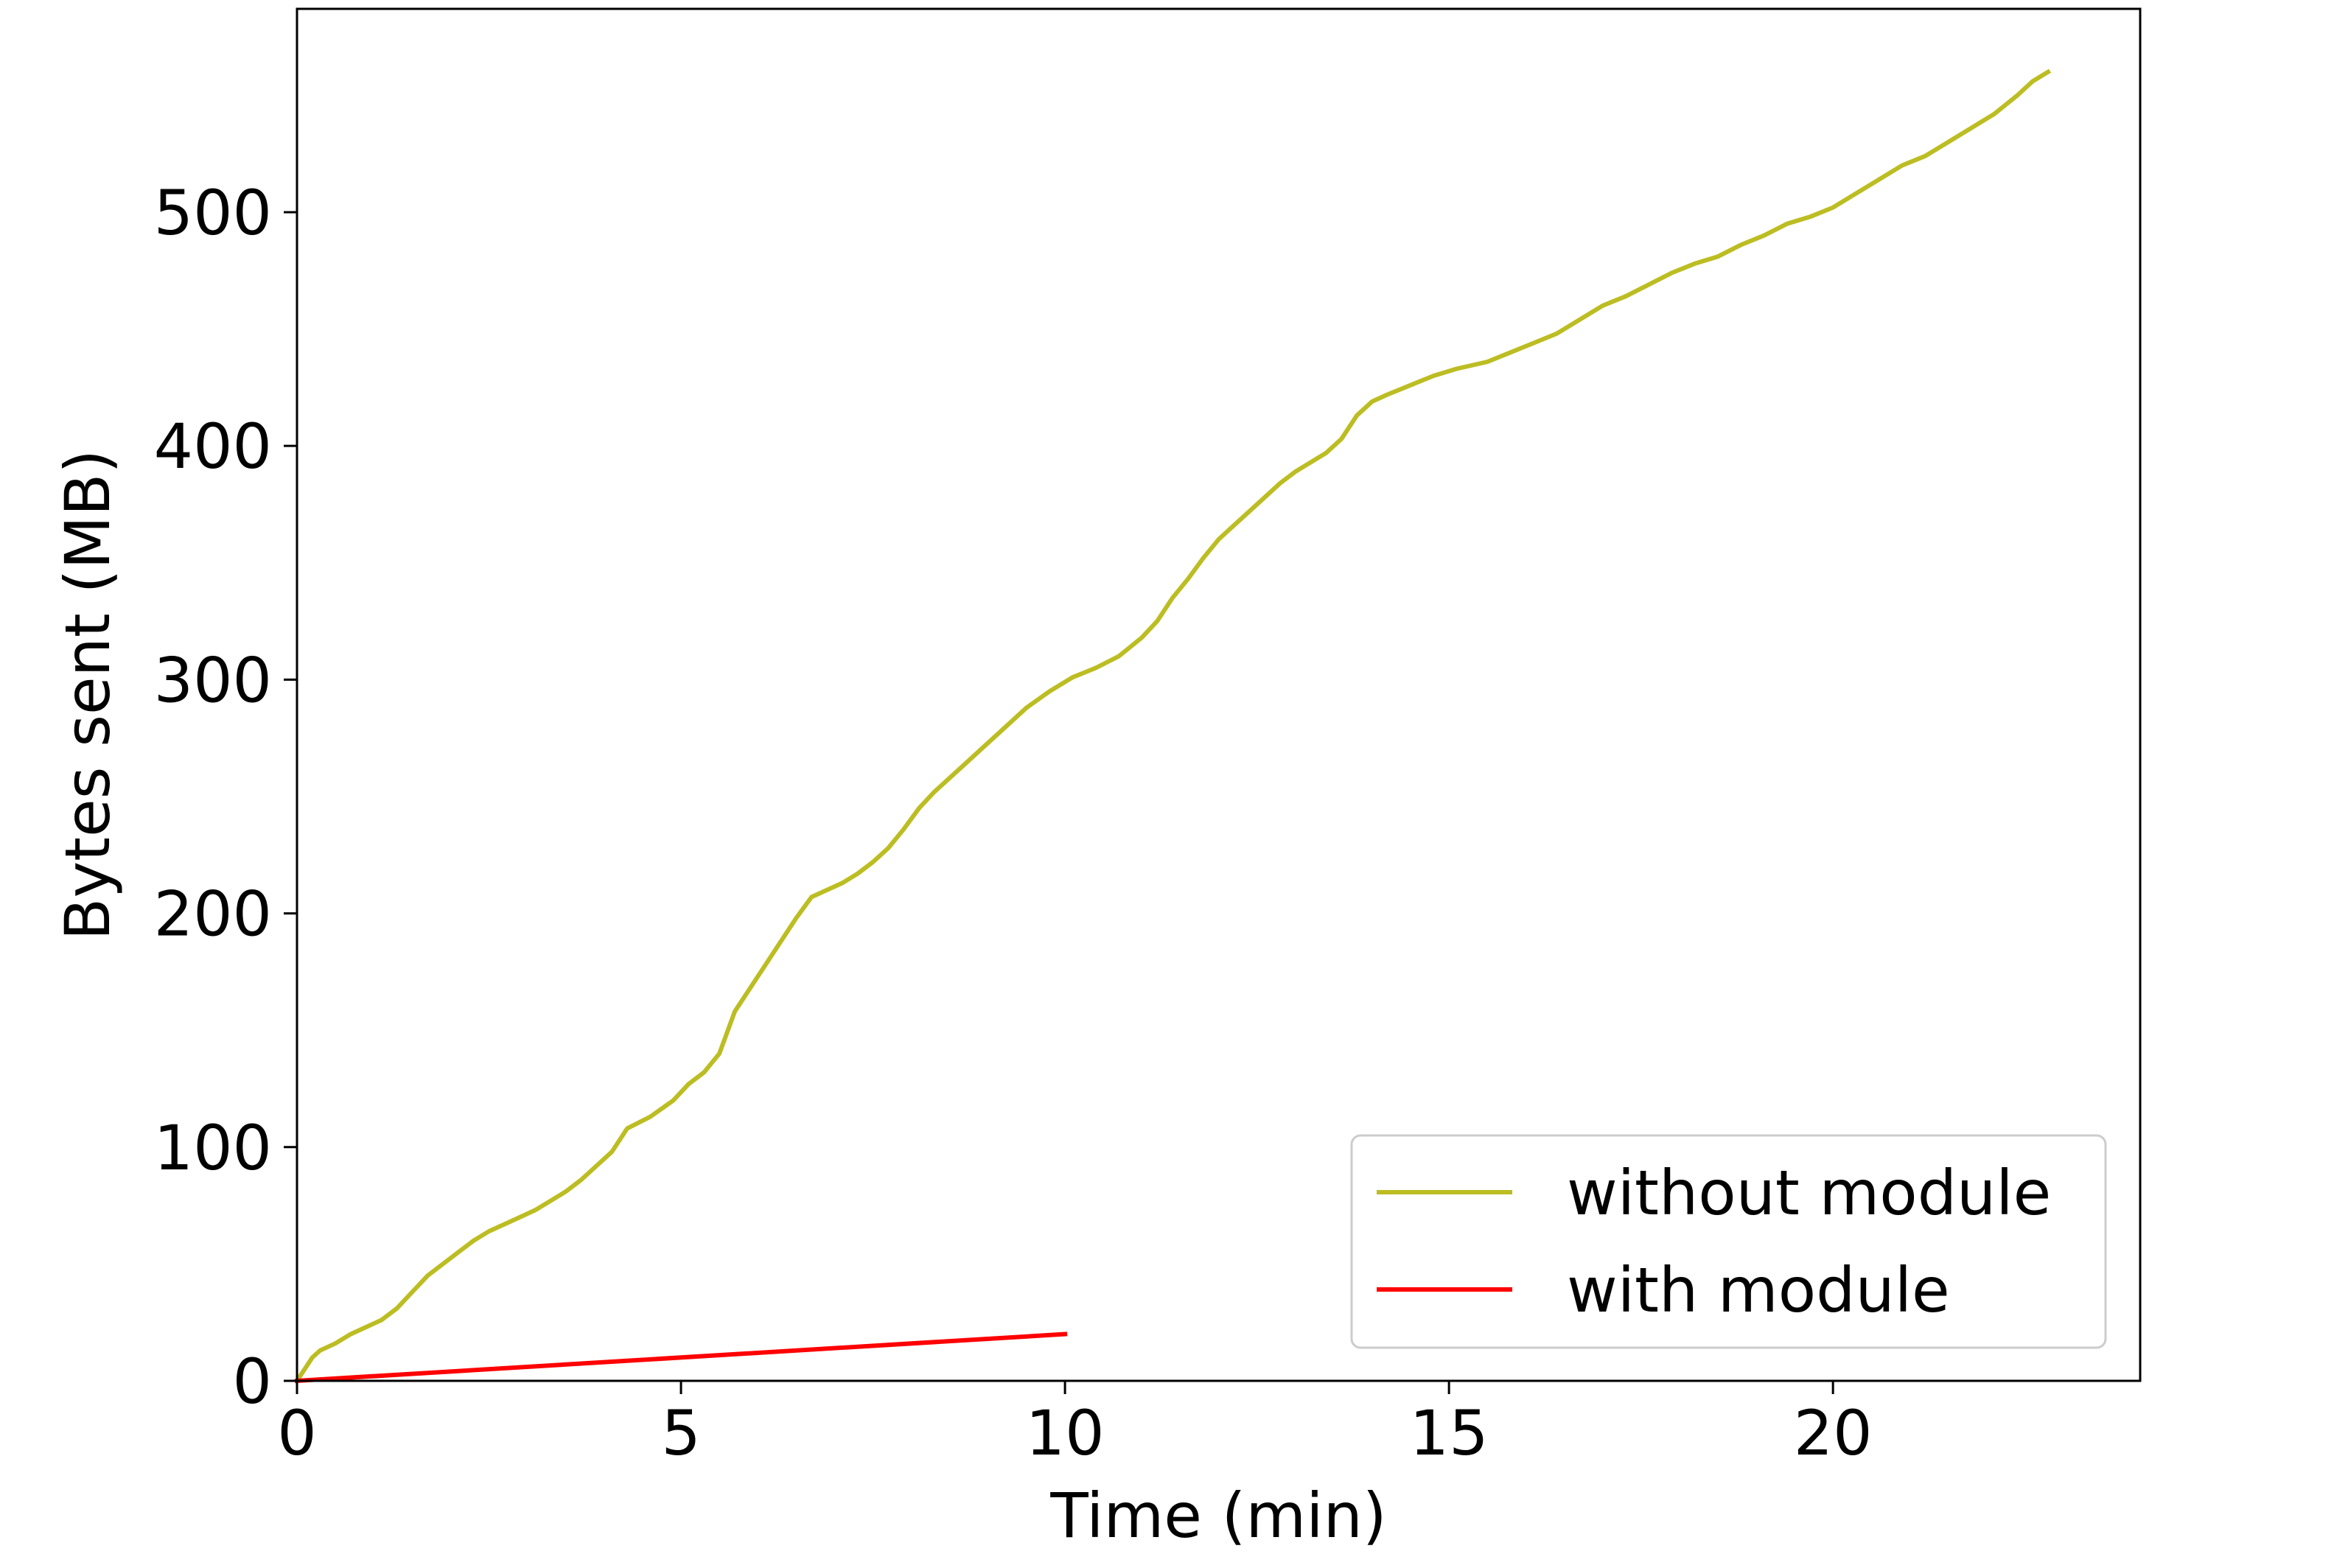 The height and width of the screenshot is (1568, 2348). I want to click on y-tick-label: 200, so click(213, 914).